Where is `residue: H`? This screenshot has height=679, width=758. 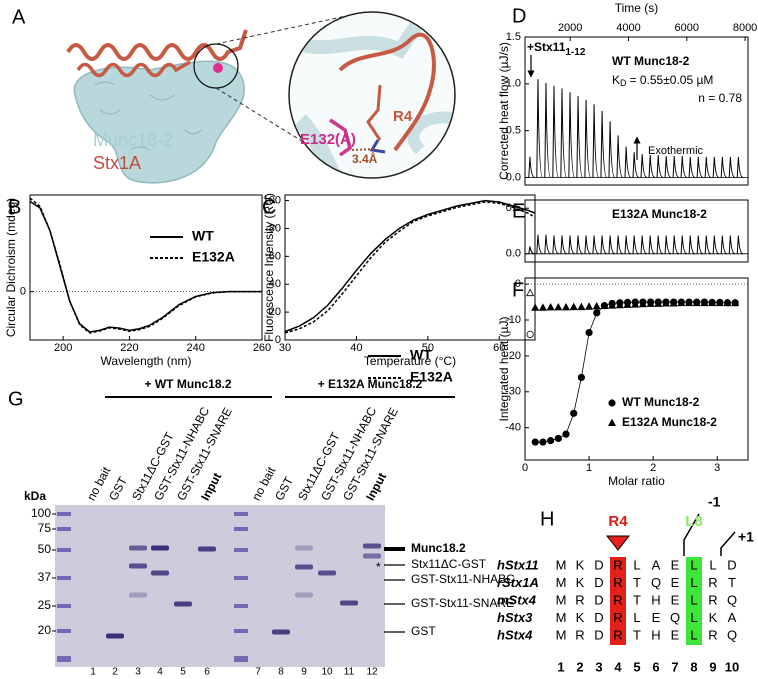
residue: H is located at coordinates (655, 634).